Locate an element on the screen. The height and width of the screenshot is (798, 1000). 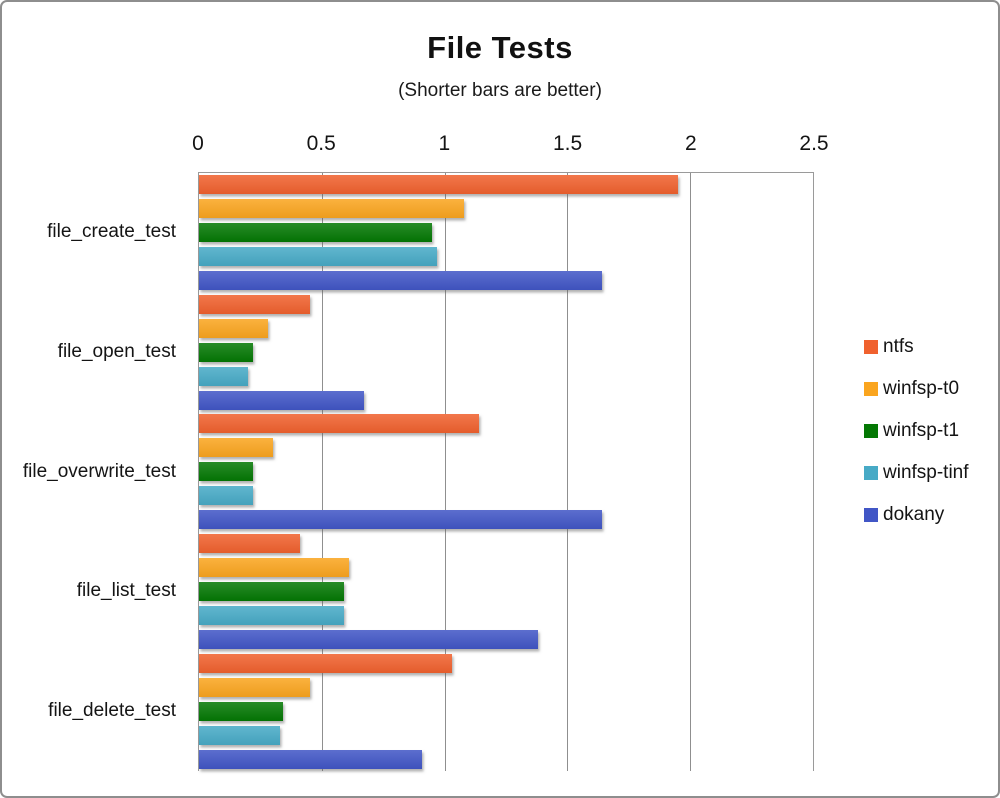
bar-file_list_test-dokany is located at coordinates (368, 640).